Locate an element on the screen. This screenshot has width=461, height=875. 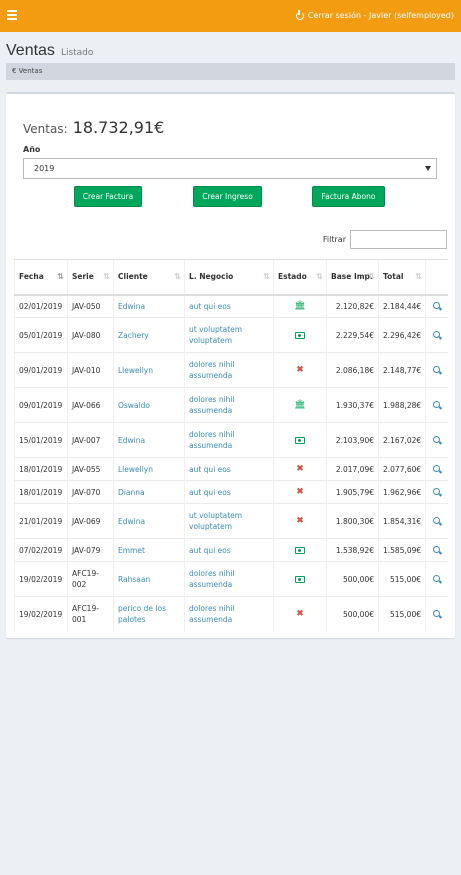
filter-input is located at coordinates (398, 239).